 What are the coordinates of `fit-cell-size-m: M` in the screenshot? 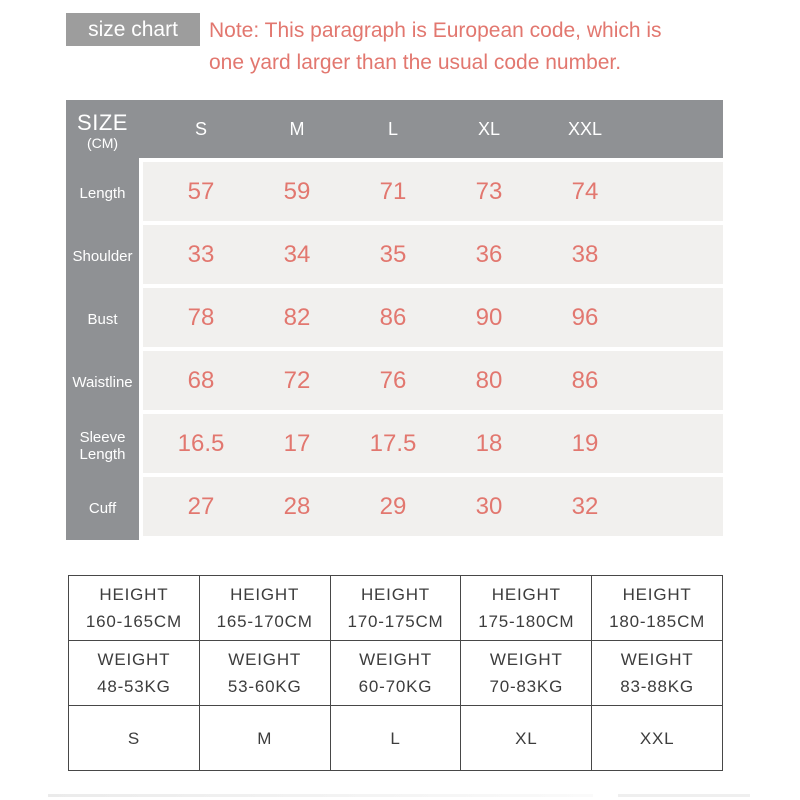 It's located at (264, 738).